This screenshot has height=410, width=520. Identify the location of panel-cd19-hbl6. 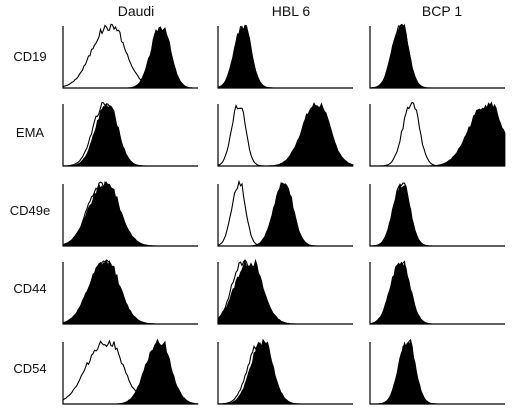
(285, 56).